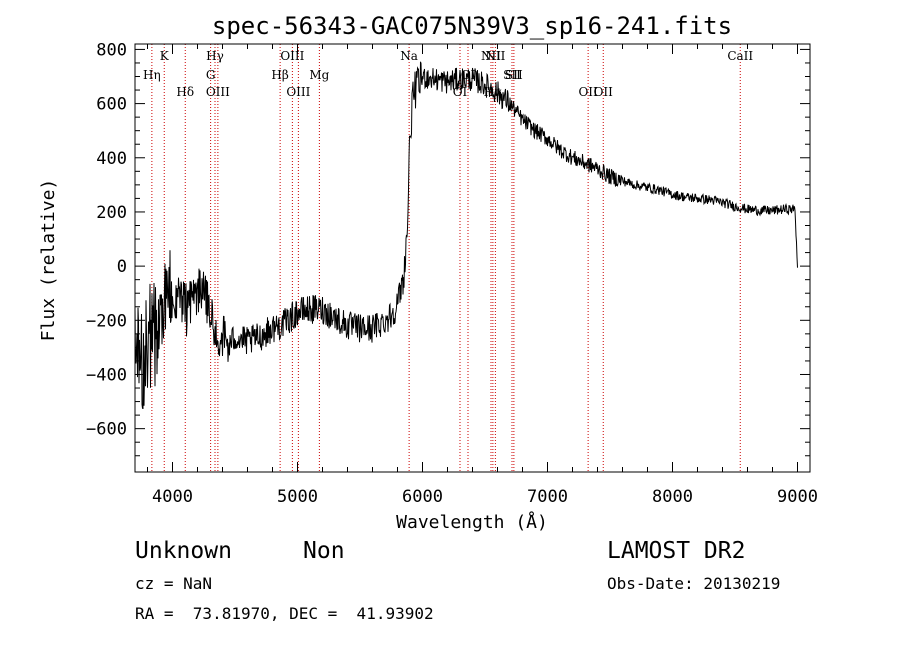 The image size is (900, 649). I want to click on class-label: Unknown, so click(183, 551).